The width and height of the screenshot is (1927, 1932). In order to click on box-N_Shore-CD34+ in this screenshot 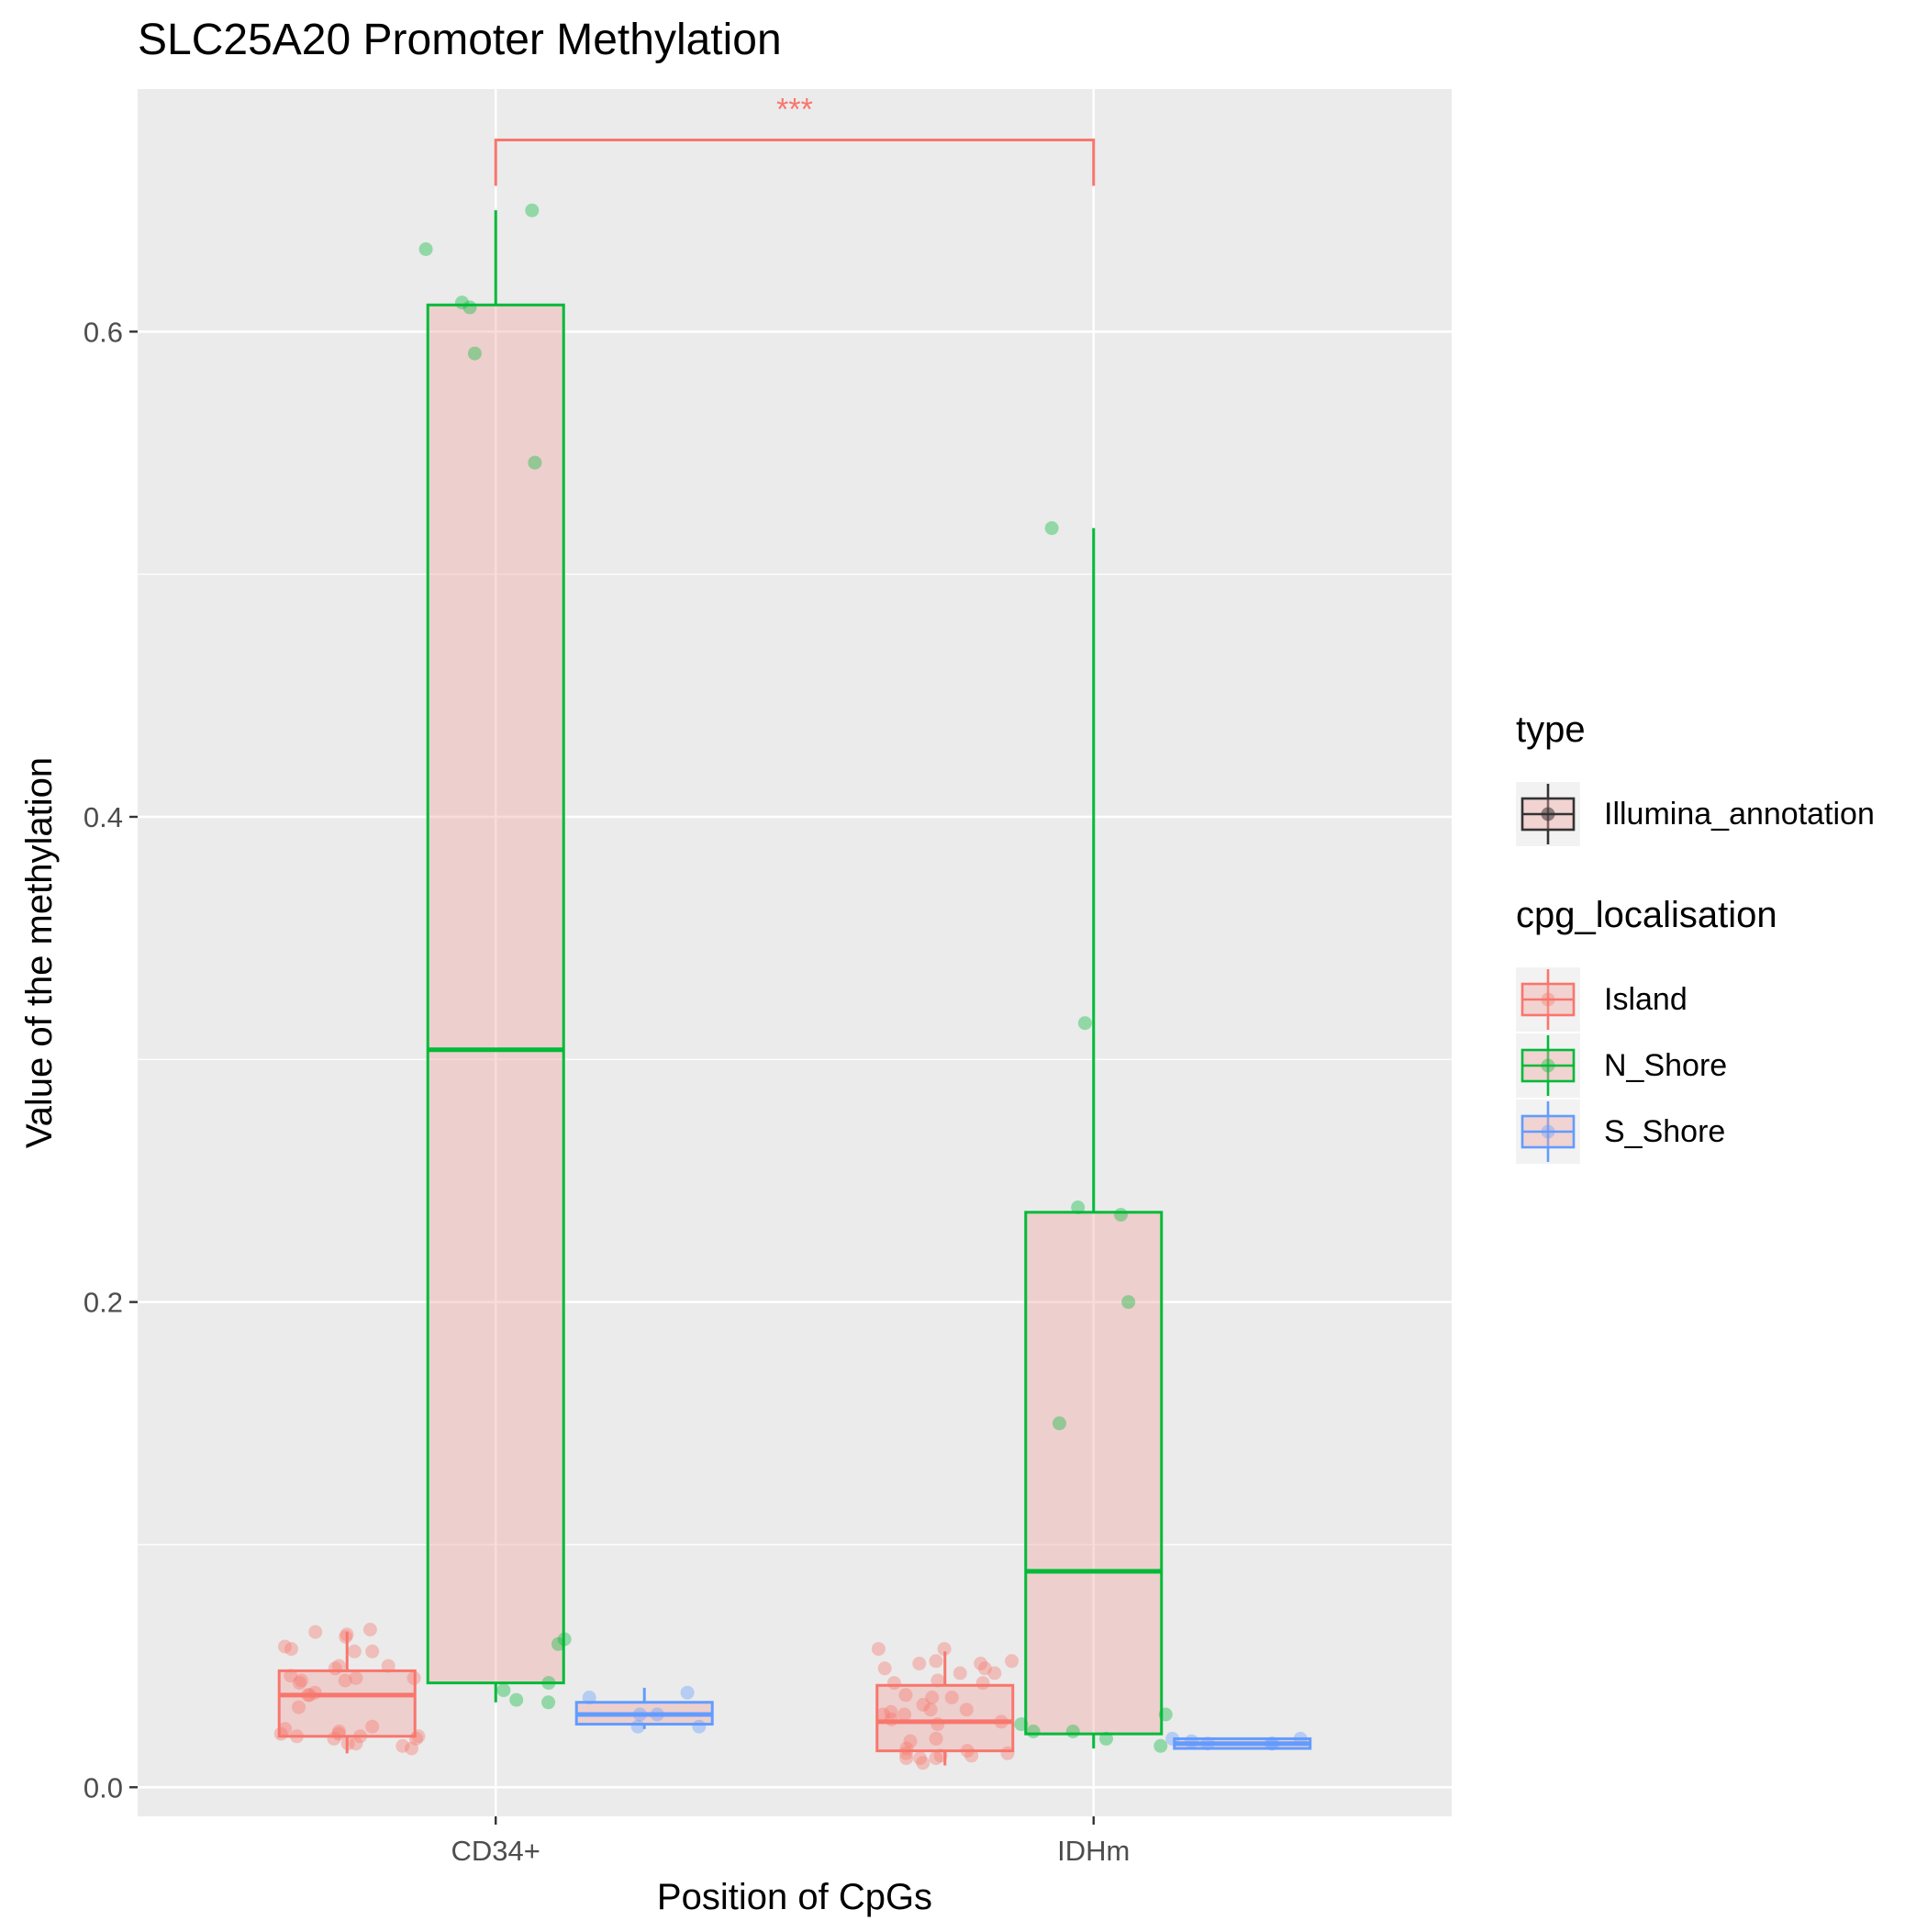, I will do `click(495, 956)`.